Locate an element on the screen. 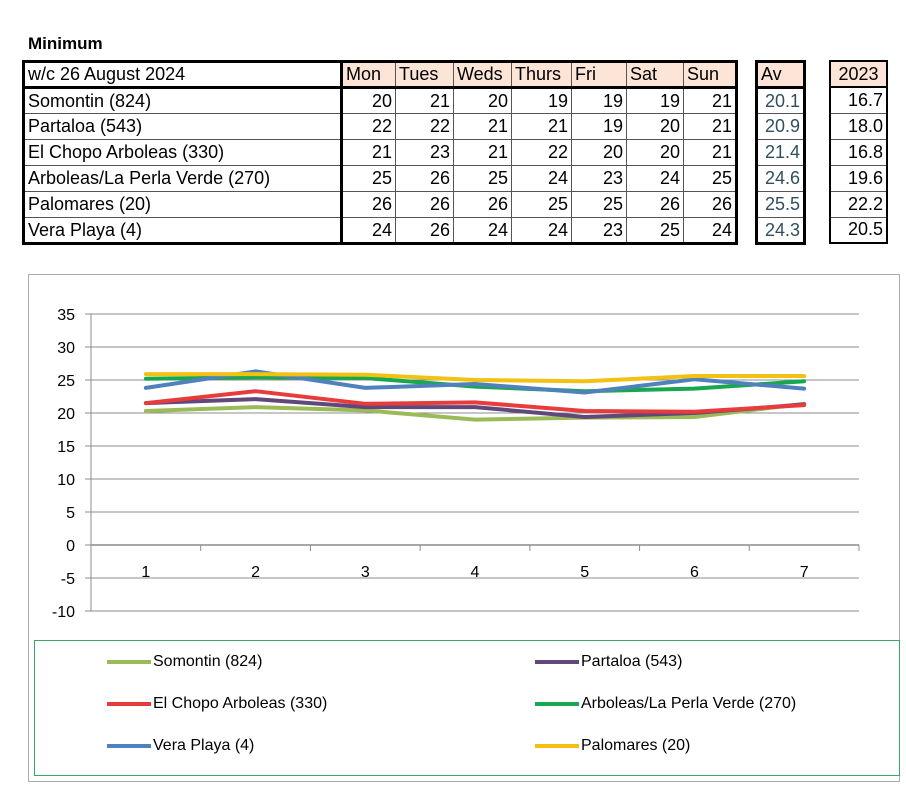 The image size is (906, 800). table-row: 20.5 is located at coordinates (858, 230).